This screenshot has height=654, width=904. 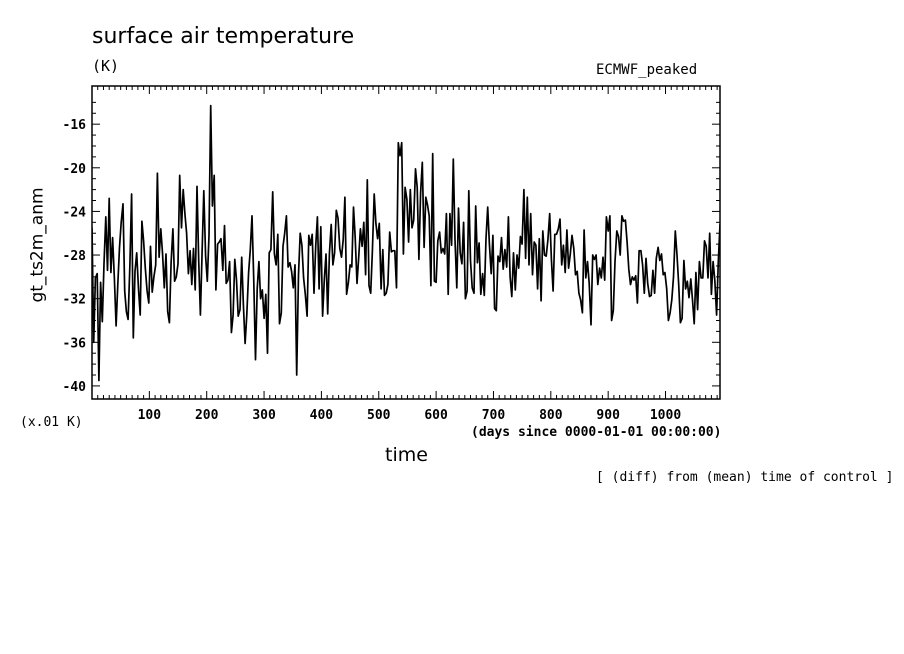 I want to click on x-tick-label: 300, so click(x=264, y=415).